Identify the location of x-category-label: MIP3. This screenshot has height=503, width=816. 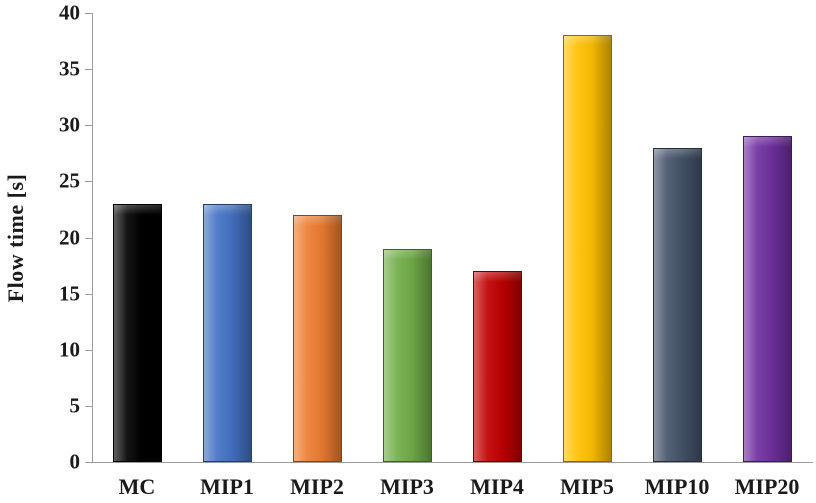
(407, 486).